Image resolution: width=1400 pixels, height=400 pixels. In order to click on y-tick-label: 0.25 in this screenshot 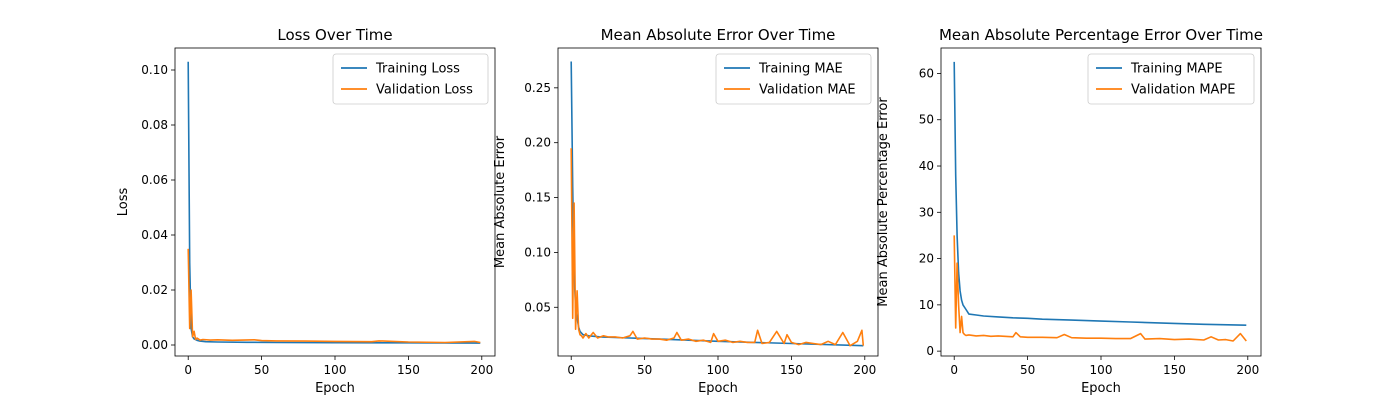, I will do `click(537, 88)`.